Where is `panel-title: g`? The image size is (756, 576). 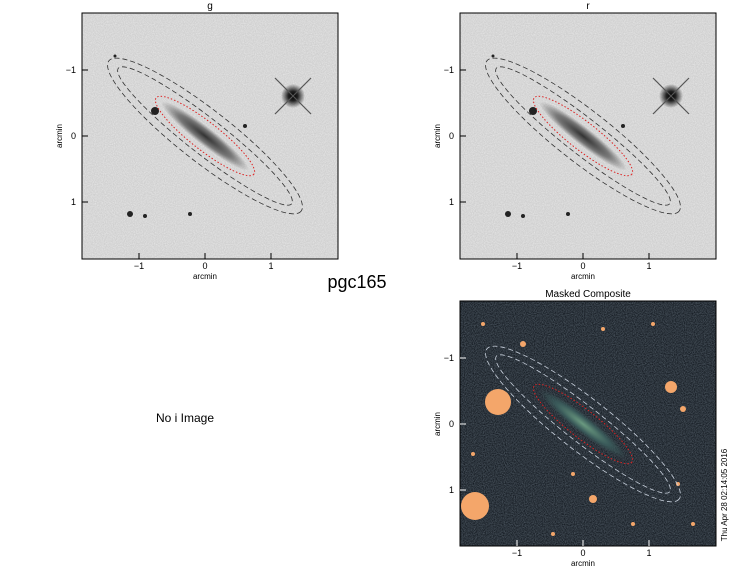
panel-title: g is located at coordinates (210, 6).